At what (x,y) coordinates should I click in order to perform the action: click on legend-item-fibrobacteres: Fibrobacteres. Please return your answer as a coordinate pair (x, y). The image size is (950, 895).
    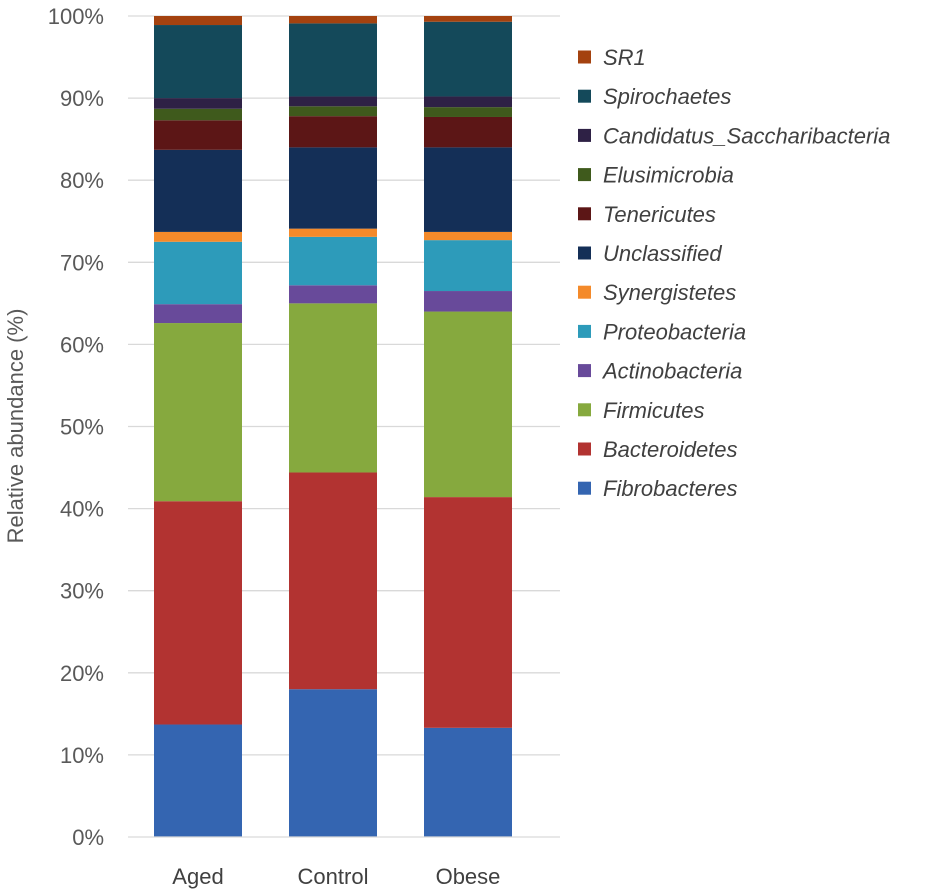
    Looking at the image, I should click on (658, 488).